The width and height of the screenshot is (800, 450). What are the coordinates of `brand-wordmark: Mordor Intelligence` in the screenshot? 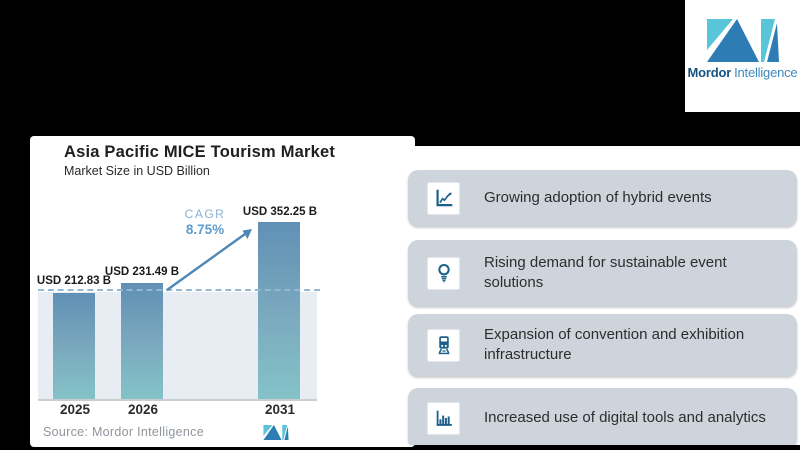 It's located at (743, 72).